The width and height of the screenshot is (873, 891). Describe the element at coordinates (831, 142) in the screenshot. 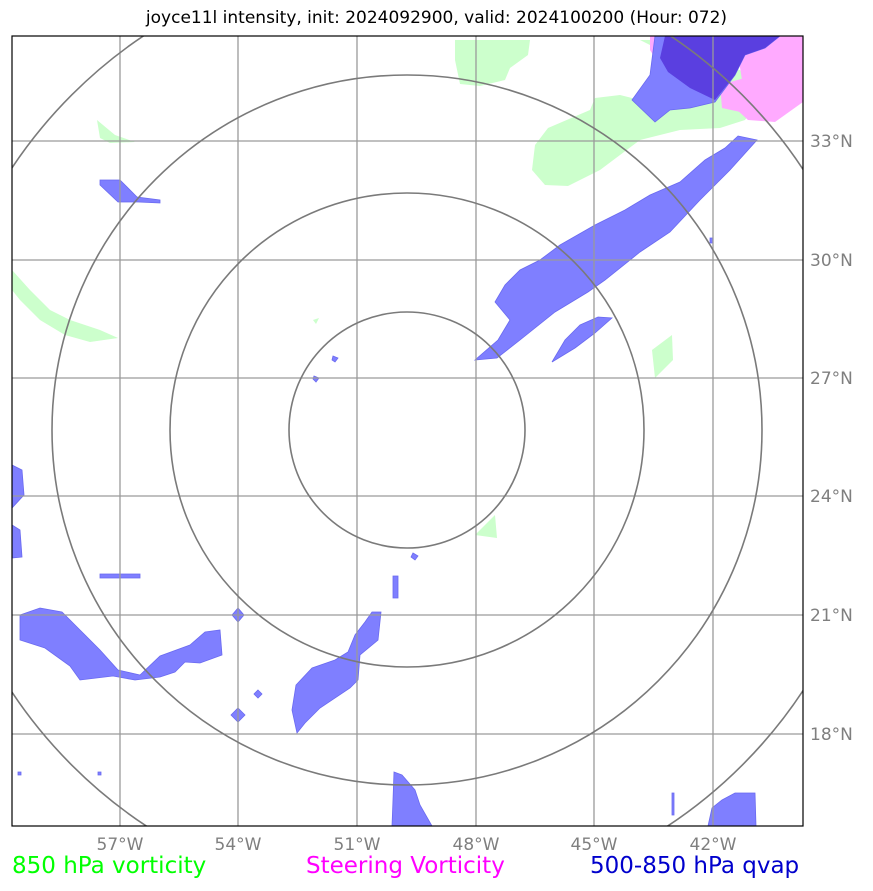

I see `lat-tick-label: 33°N` at that location.